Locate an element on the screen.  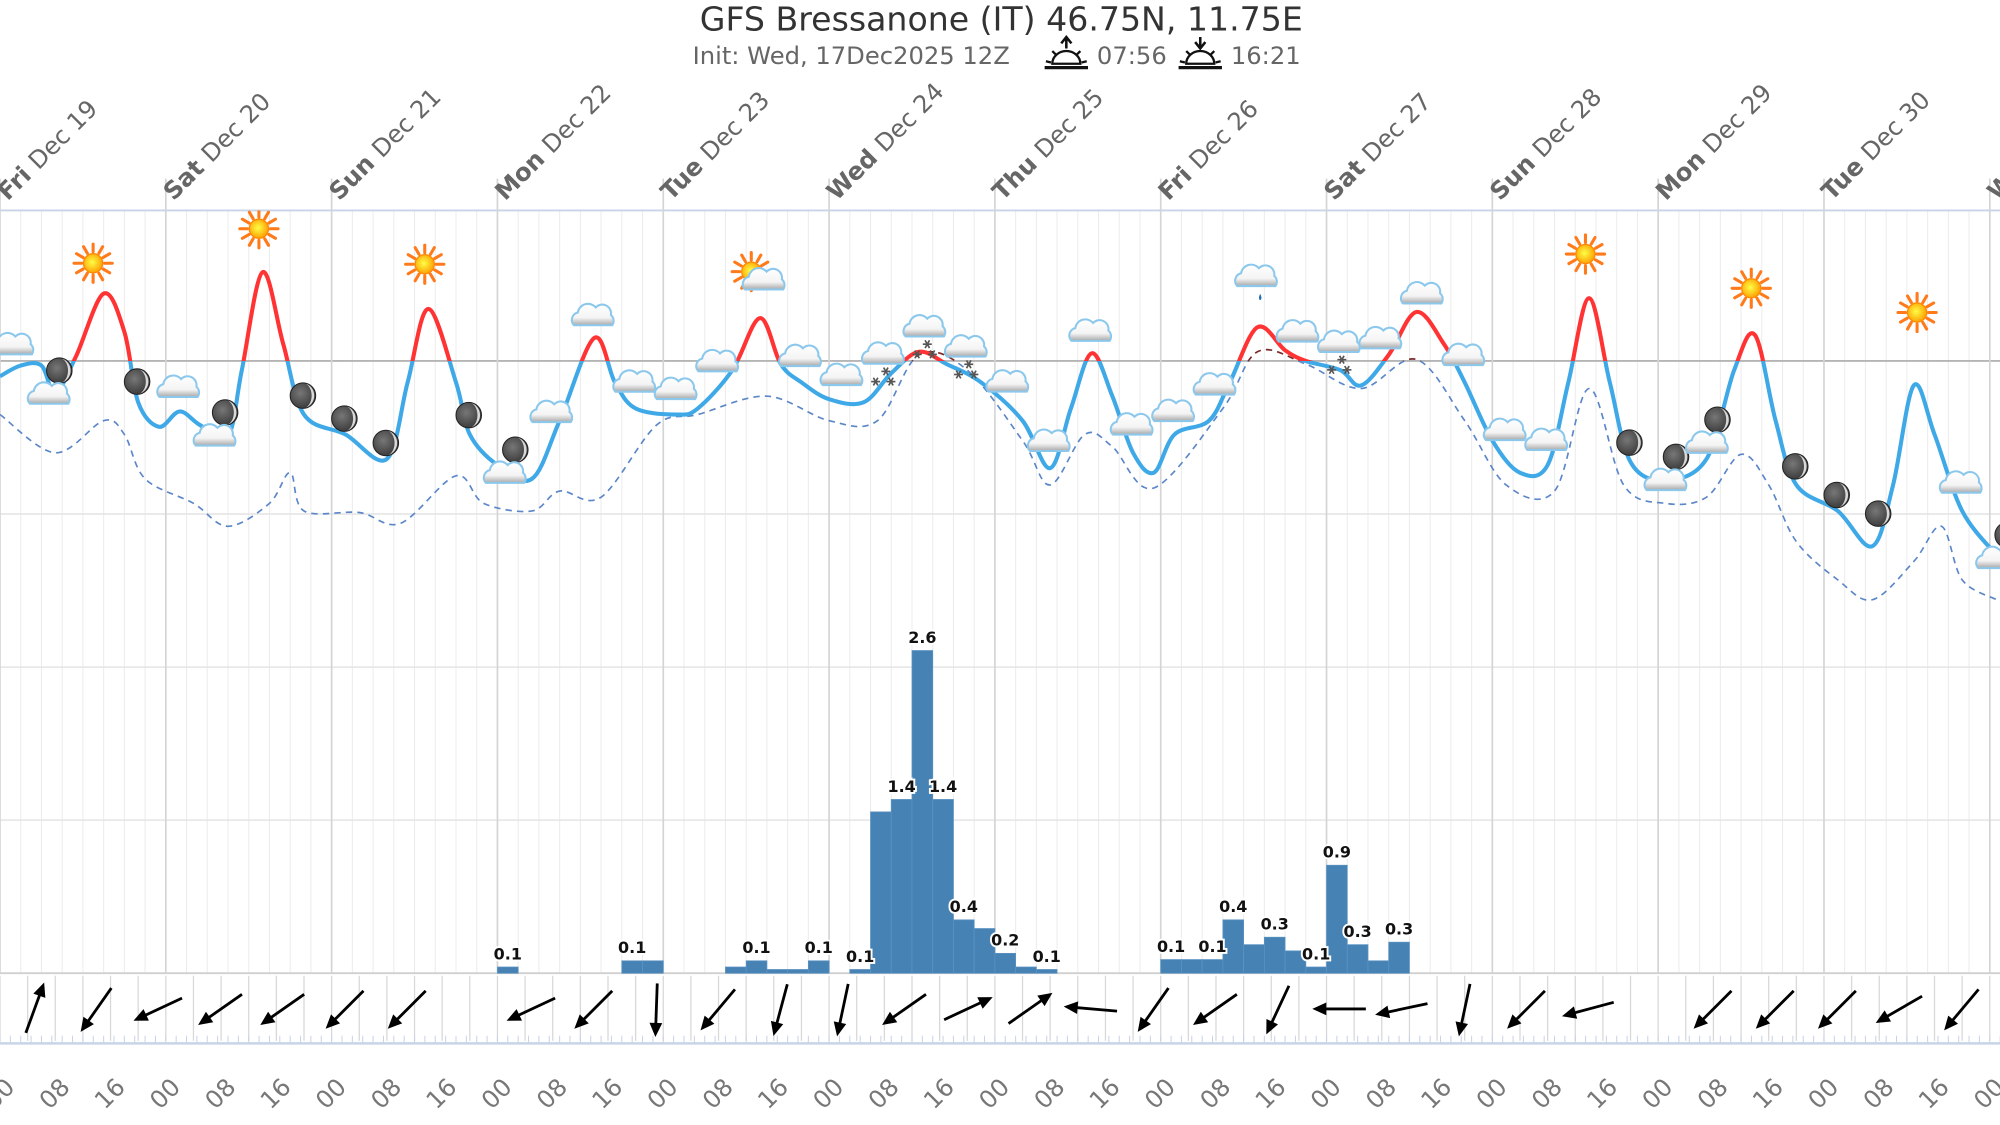
day-label: Fri Dec 19 is located at coordinates (51, 150).